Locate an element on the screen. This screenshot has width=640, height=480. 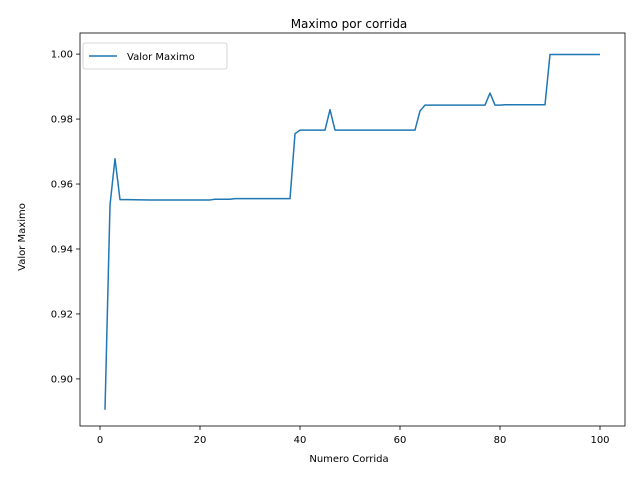
x-tick-label: 80 is located at coordinates (500, 440).